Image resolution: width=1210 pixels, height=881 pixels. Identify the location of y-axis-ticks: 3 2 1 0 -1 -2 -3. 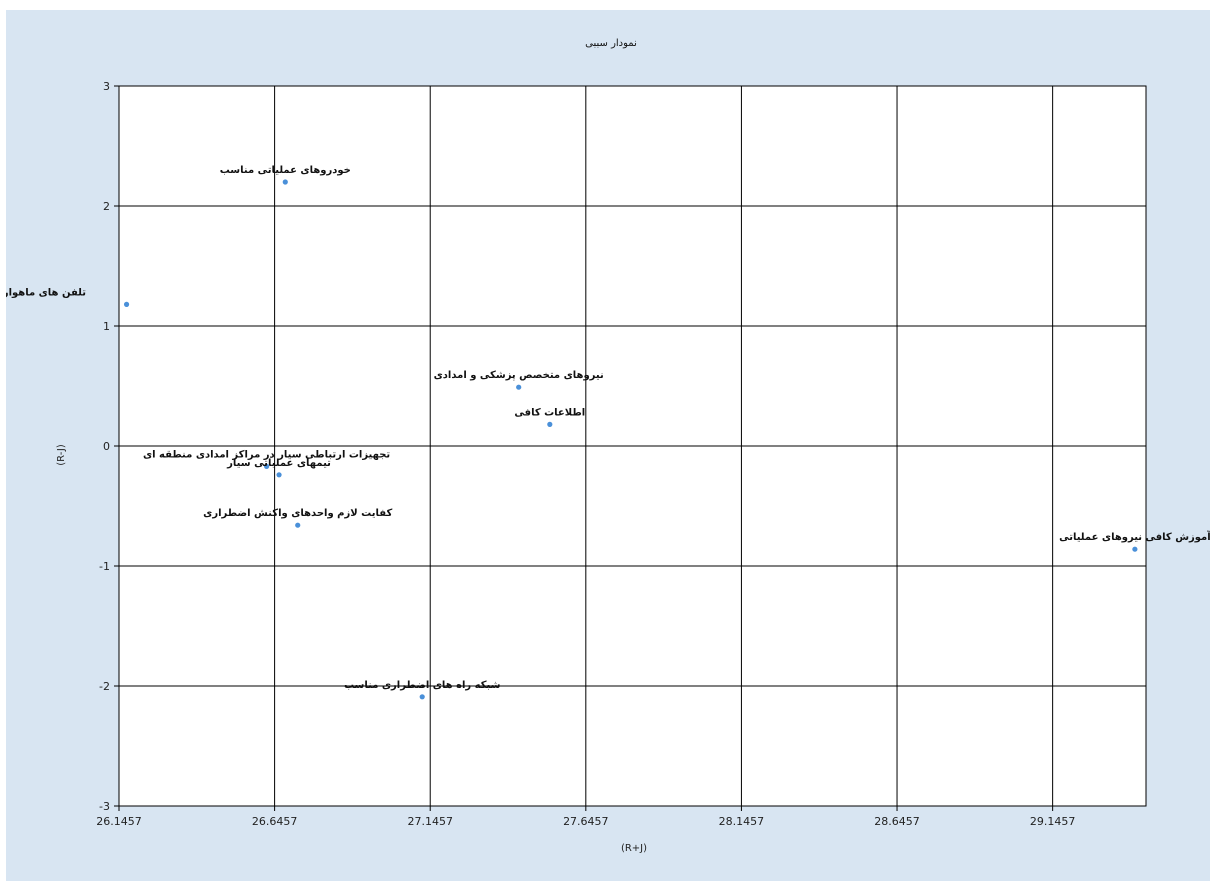
(109, 446).